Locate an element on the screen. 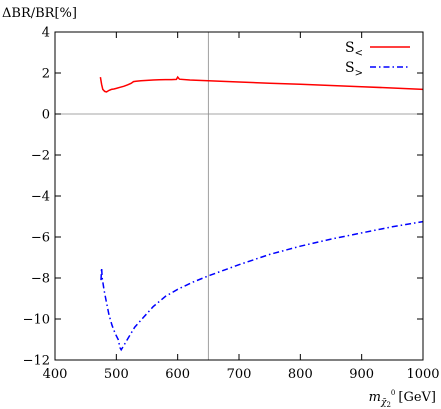  x-axis-label: mχ̃20 [GeV] is located at coordinates (402, 399).